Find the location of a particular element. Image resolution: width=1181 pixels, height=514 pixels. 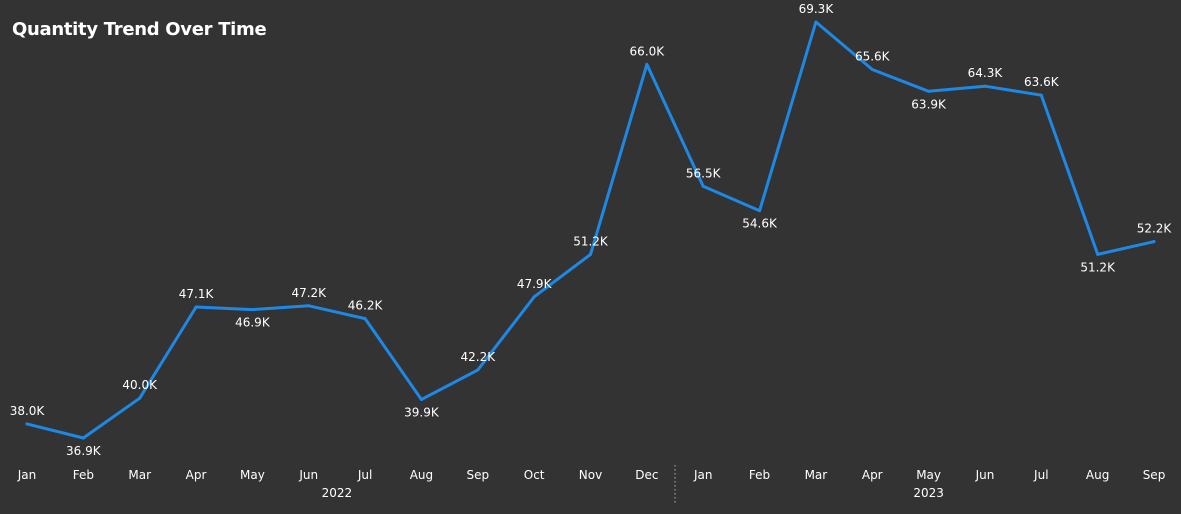

data-label: 52.2K is located at coordinates (1155, 229).